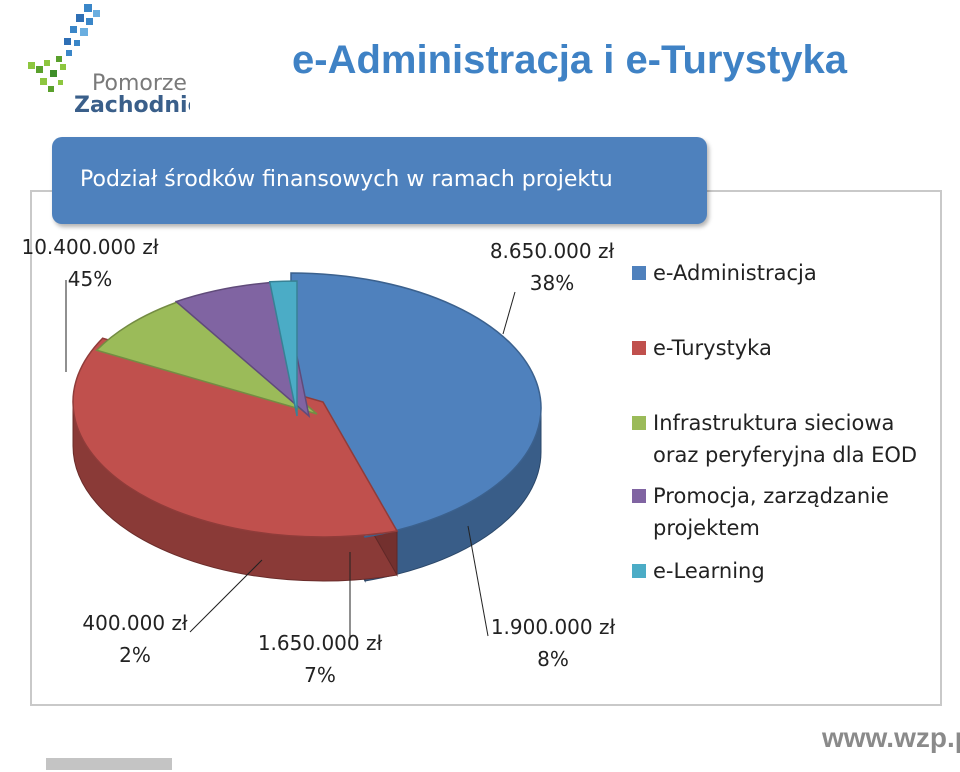  Describe the element at coordinates (706, 528) in the screenshot. I see `legend-label-4-line2: projektem` at that location.